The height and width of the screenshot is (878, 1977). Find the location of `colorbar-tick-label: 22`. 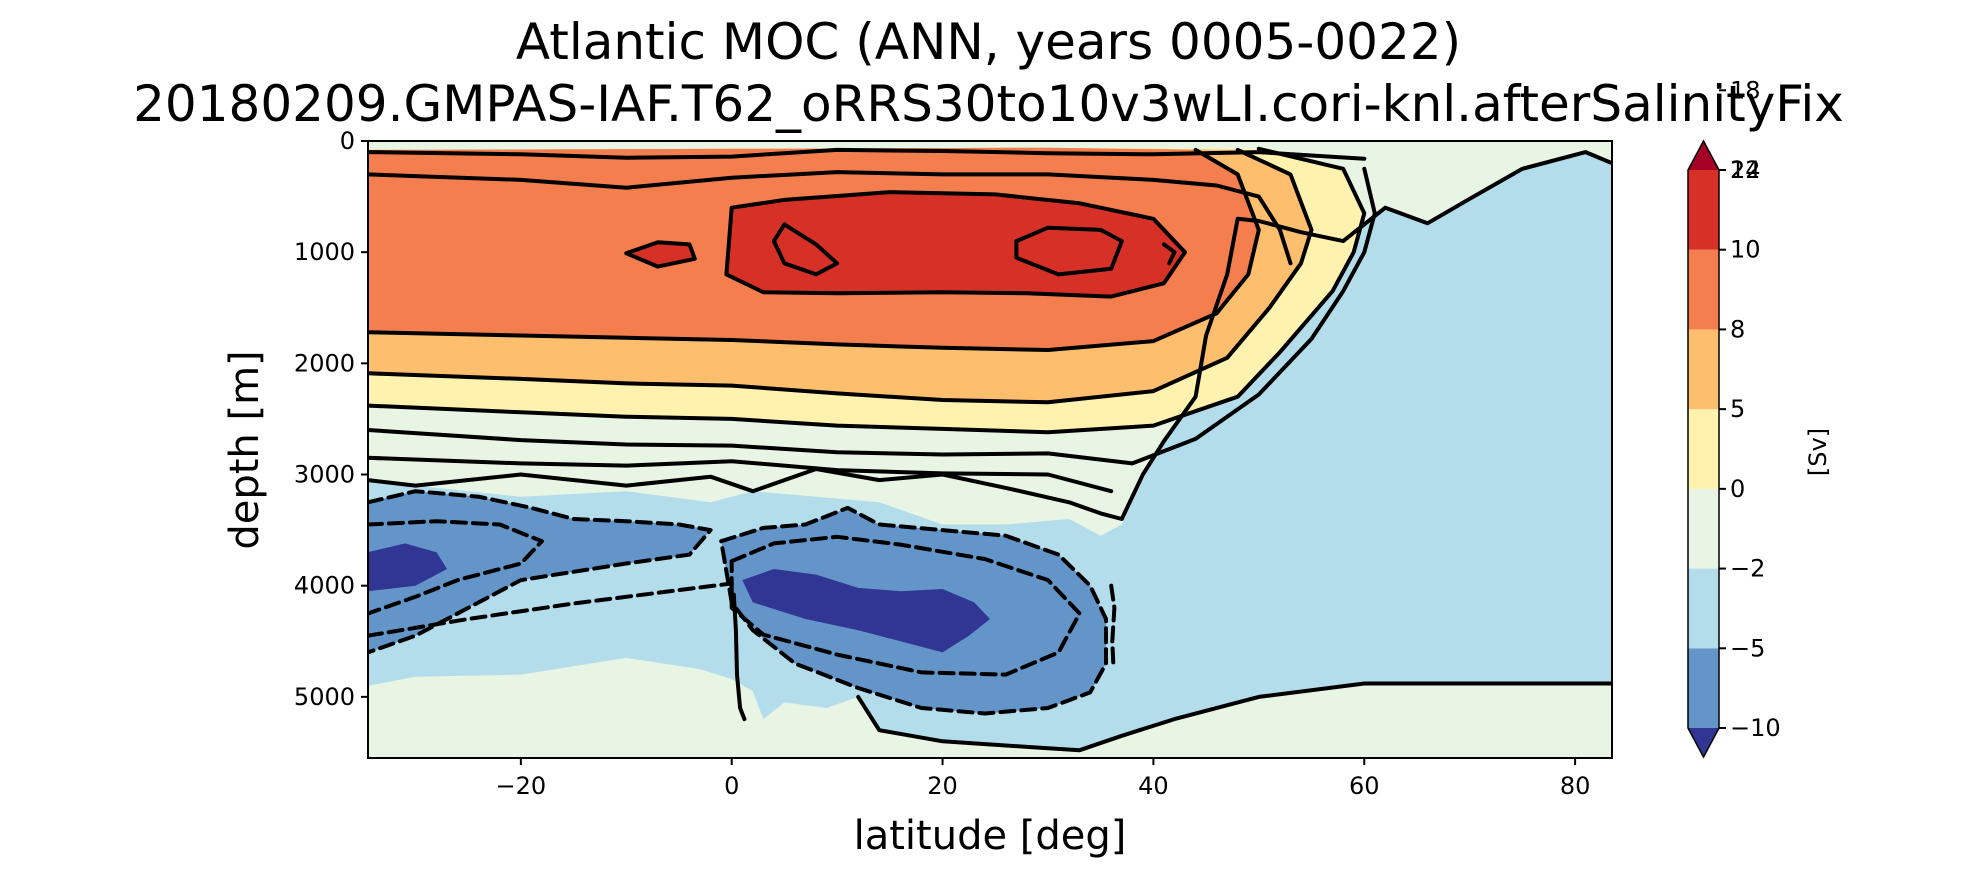

colorbar-tick-label: 22 is located at coordinates (1745, 170).